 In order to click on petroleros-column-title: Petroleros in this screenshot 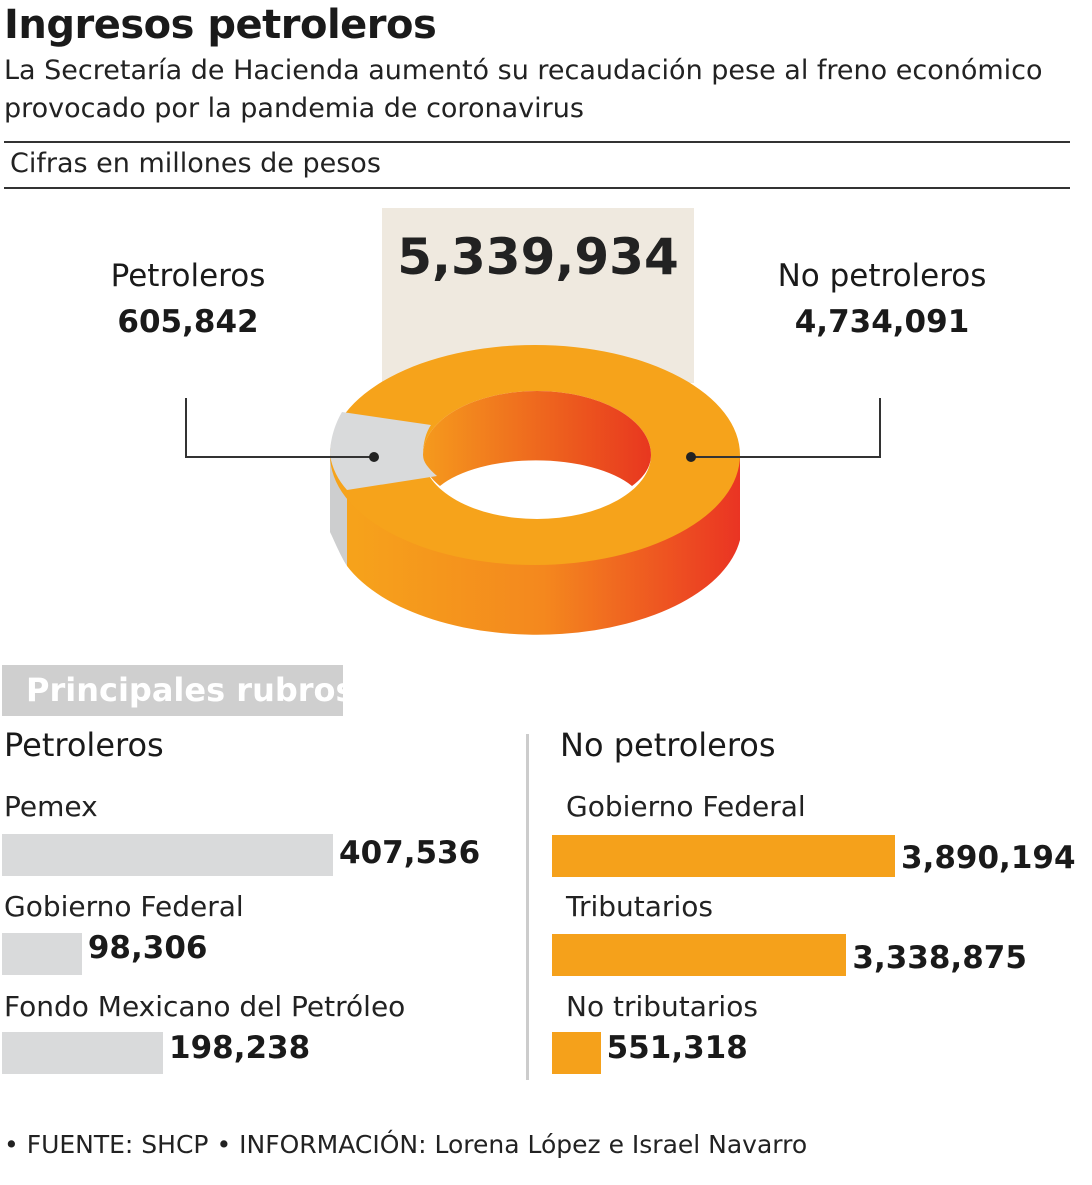, I will do `click(84, 745)`.